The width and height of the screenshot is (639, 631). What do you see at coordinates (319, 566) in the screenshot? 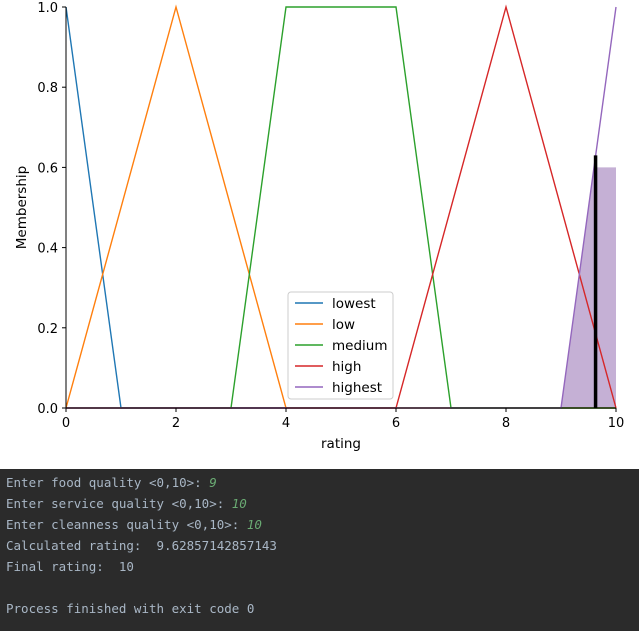
I see `console-line: Final rating: 10` at bounding box center [319, 566].